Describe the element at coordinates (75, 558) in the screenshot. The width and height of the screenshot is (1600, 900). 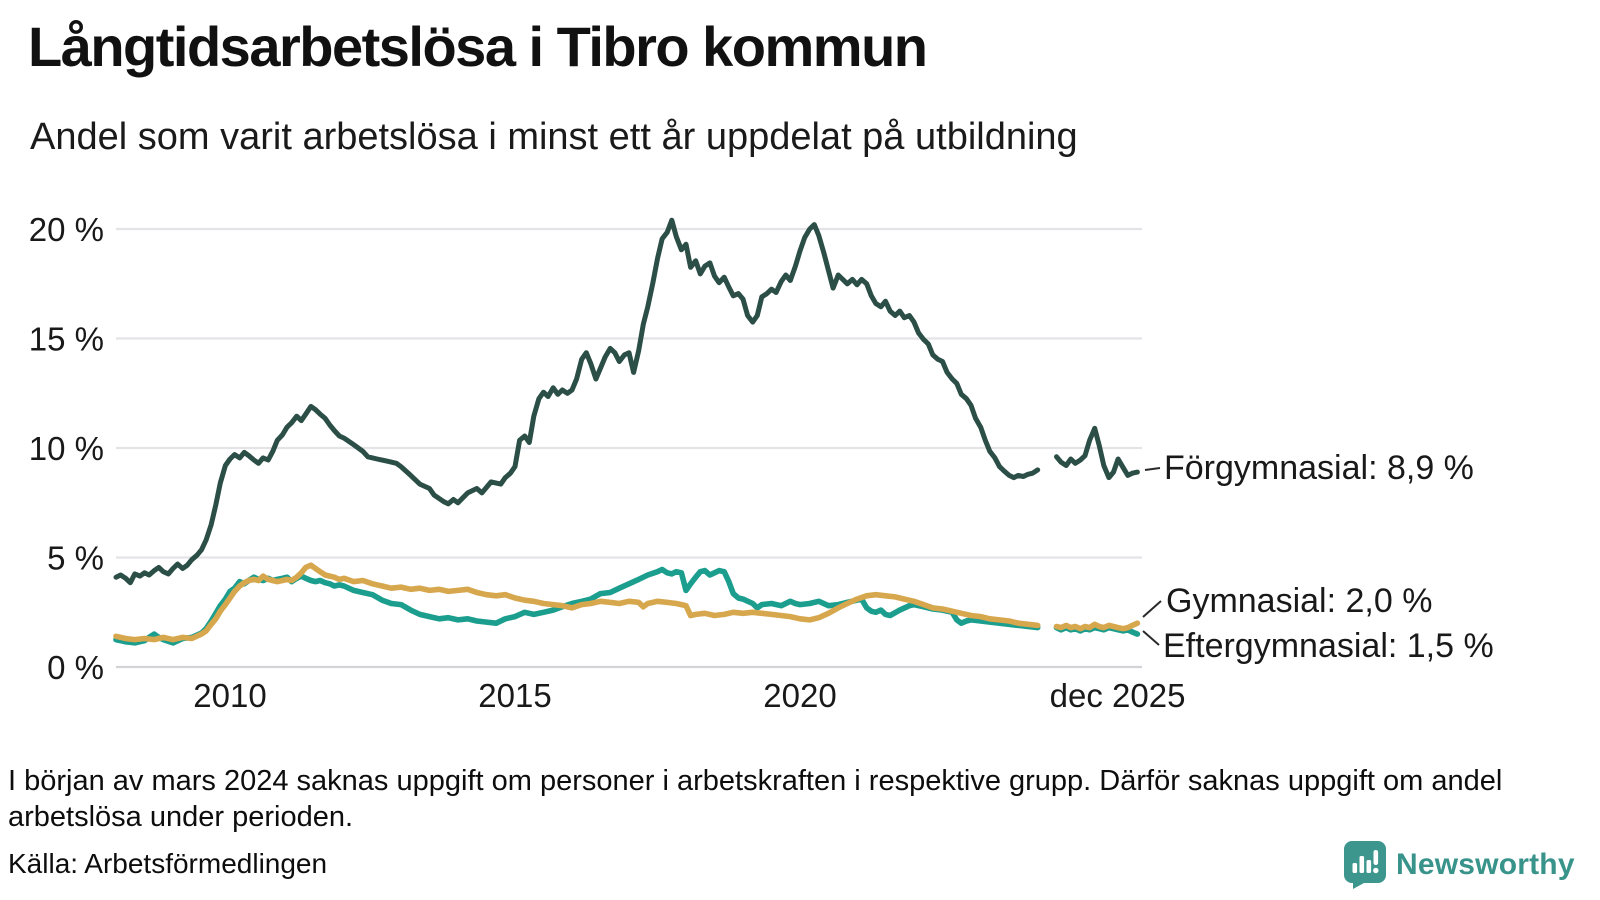
I see `y-tick-label: 5 %` at that location.